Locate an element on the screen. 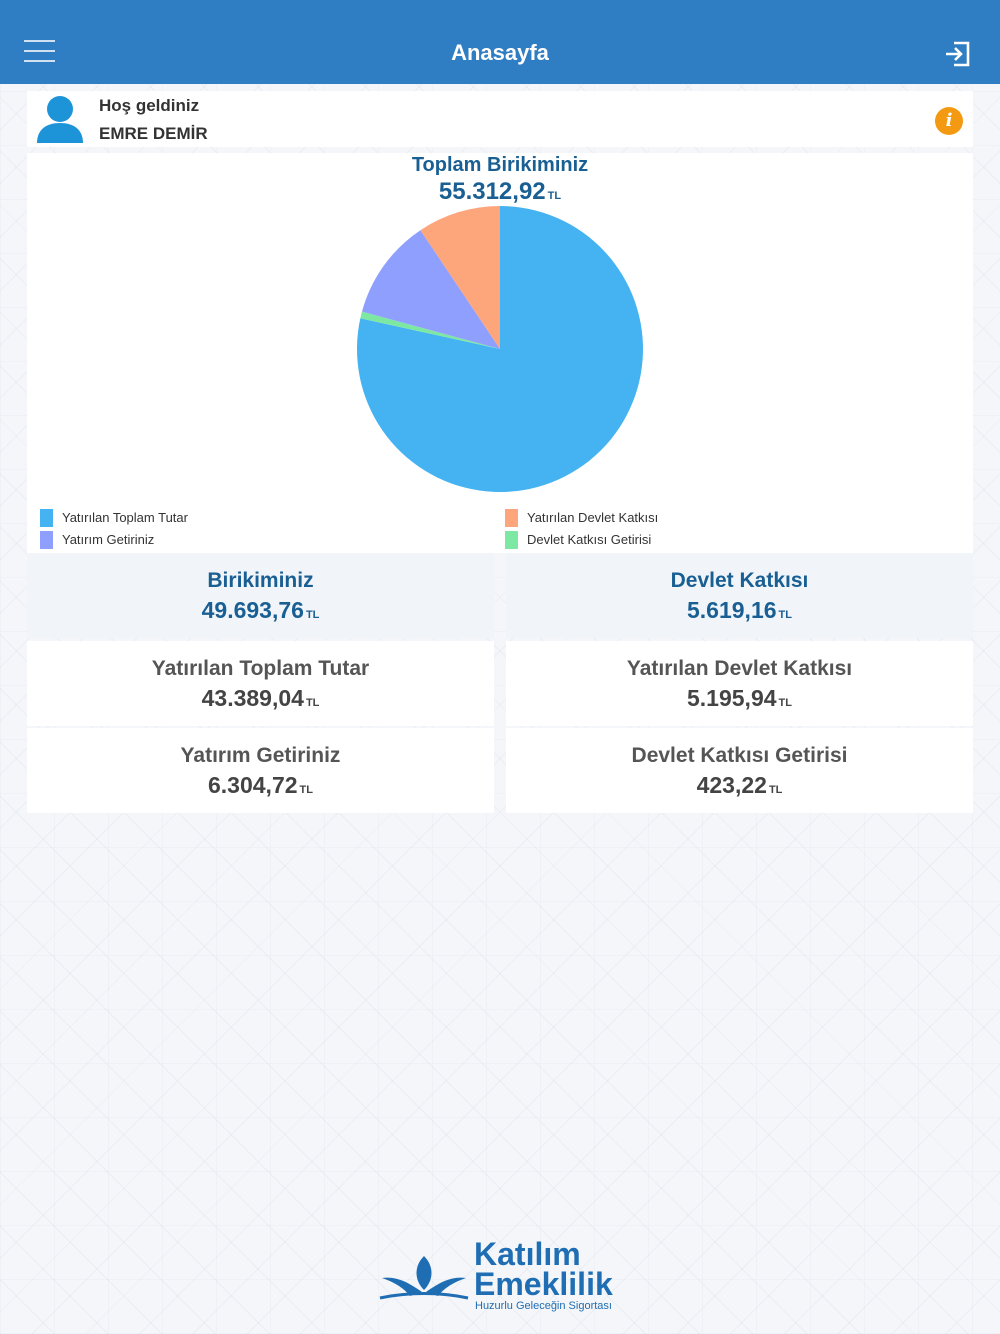  menu-icon is located at coordinates (39, 41).